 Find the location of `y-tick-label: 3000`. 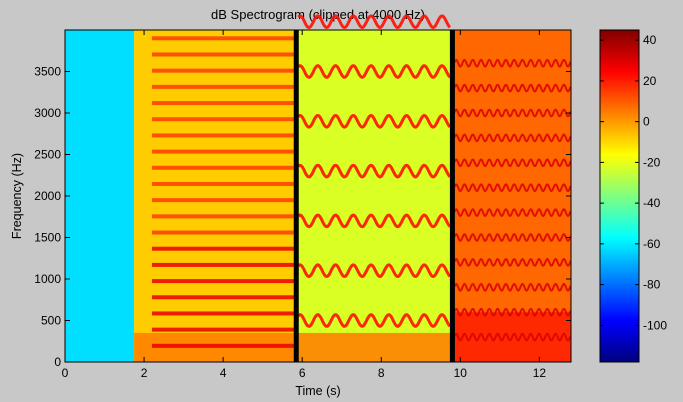

y-tick-label: 3000 is located at coordinates (47, 113).